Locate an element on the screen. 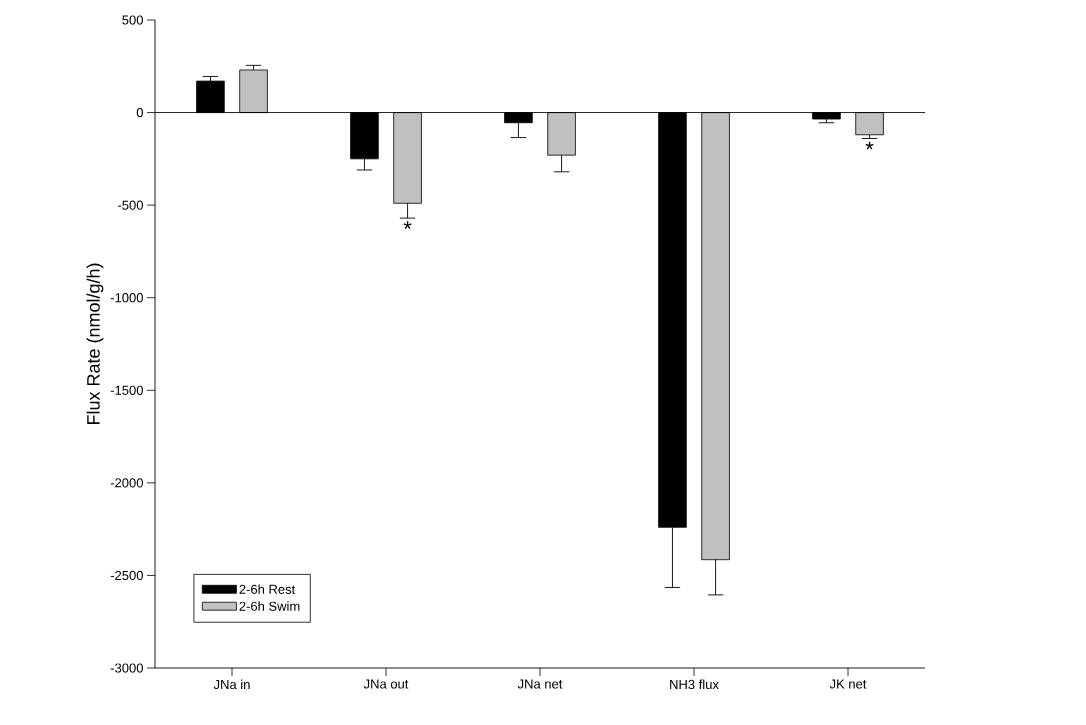  y-tick-label: -1000 is located at coordinates (126, 298).